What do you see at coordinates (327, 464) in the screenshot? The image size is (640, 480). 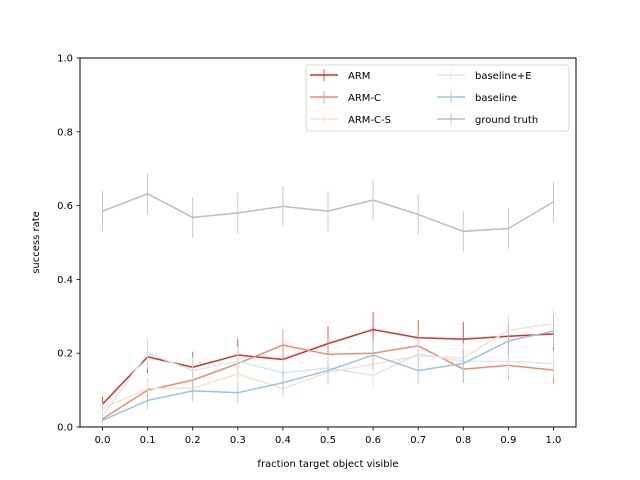 I see `x-axis-label: fraction target object visible` at bounding box center [327, 464].